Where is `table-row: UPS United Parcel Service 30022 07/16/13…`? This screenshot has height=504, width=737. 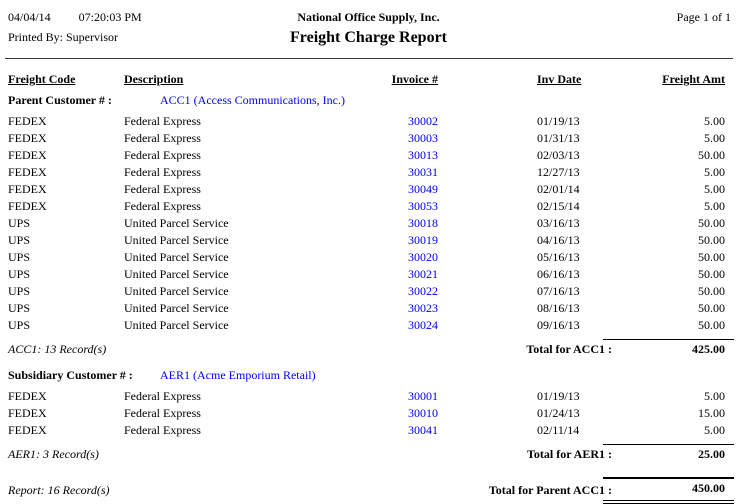 table-row: UPS United Parcel Service 30022 07/16/13… is located at coordinates (368, 291).